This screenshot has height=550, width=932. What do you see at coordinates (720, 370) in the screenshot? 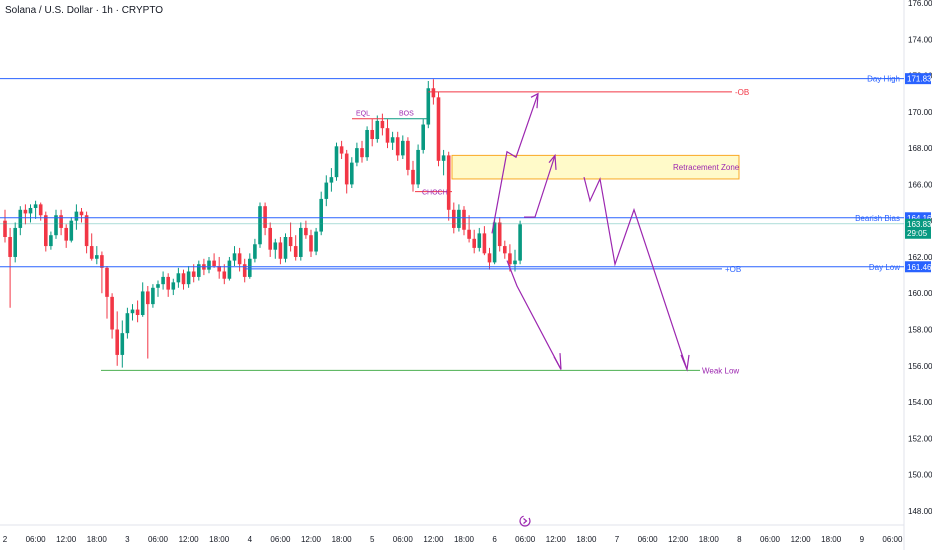
I see `weak-low-label: Weak Low` at bounding box center [720, 370].